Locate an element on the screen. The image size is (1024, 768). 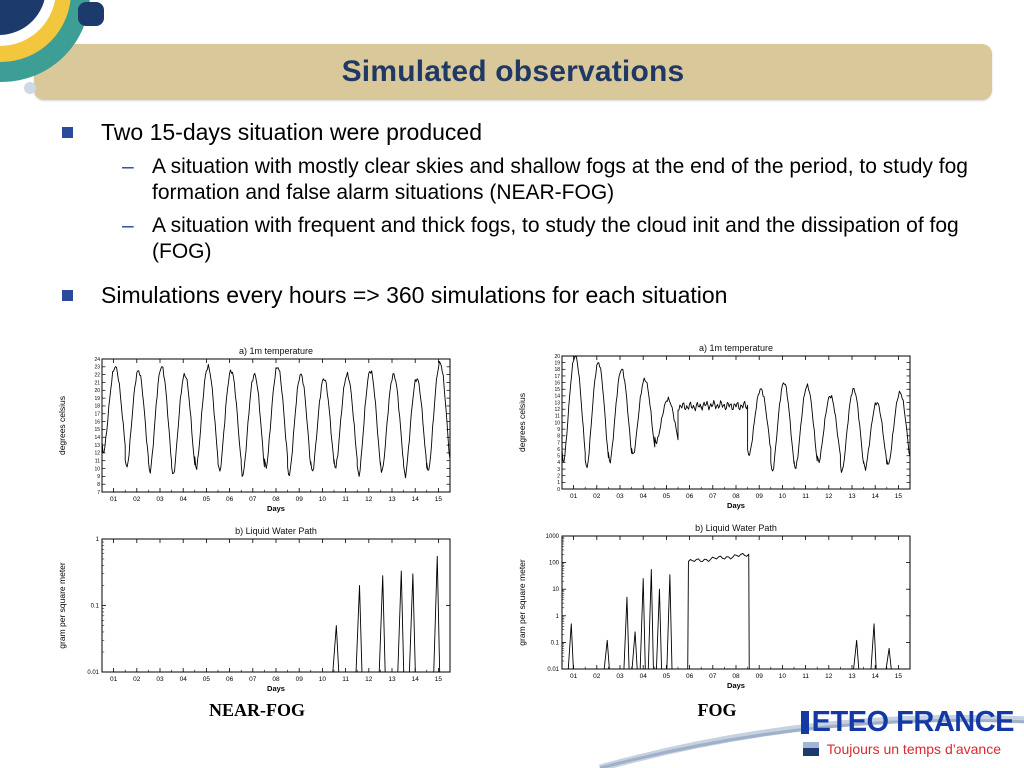
svg-text: 23 is located at coordinates (97, 368).